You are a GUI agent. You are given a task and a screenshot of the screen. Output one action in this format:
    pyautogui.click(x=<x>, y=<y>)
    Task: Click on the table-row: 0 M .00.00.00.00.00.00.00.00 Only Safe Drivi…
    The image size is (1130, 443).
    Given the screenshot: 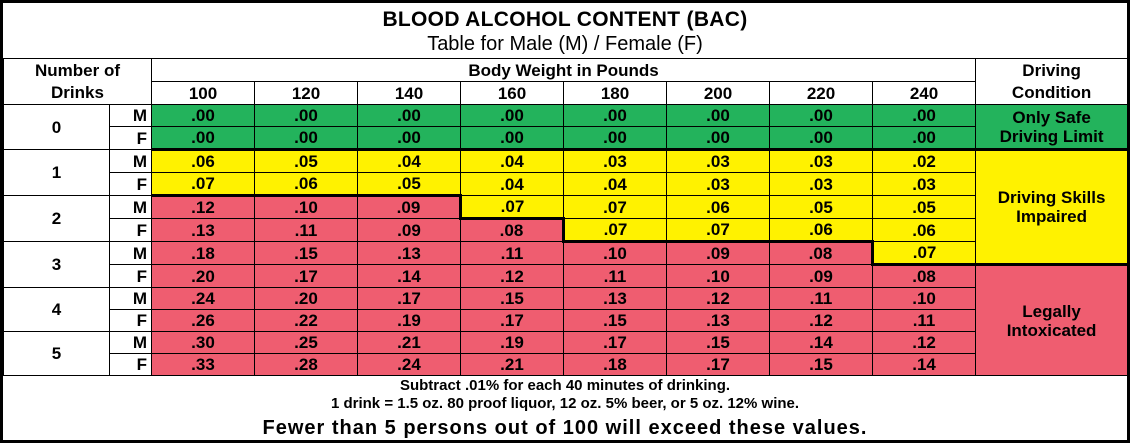 What is the action you would take?
    pyautogui.click(x=566, y=127)
    